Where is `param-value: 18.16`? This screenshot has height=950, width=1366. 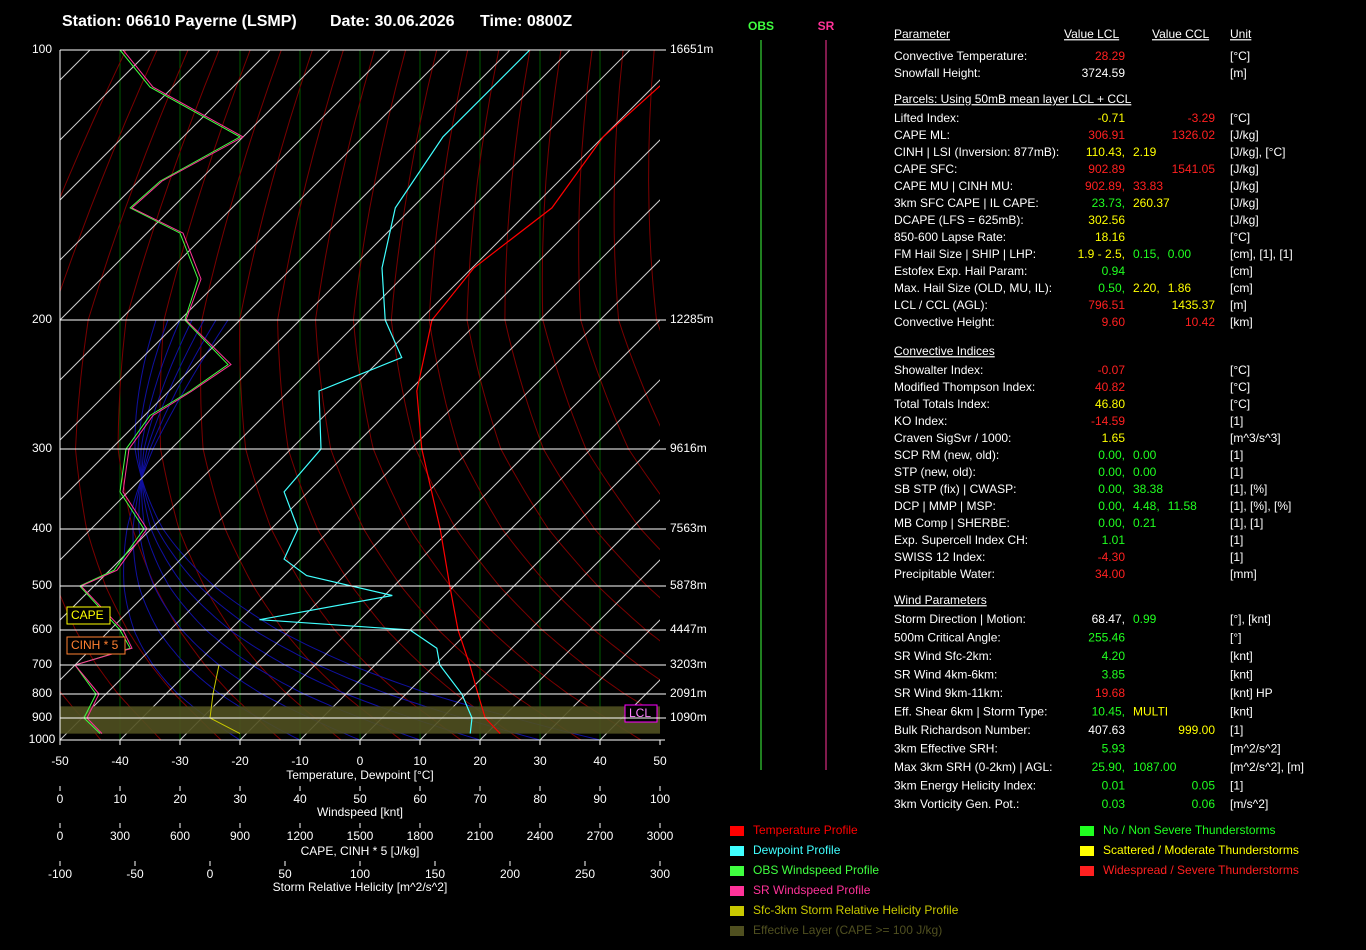
param-value: 18.16 is located at coordinates (1110, 237).